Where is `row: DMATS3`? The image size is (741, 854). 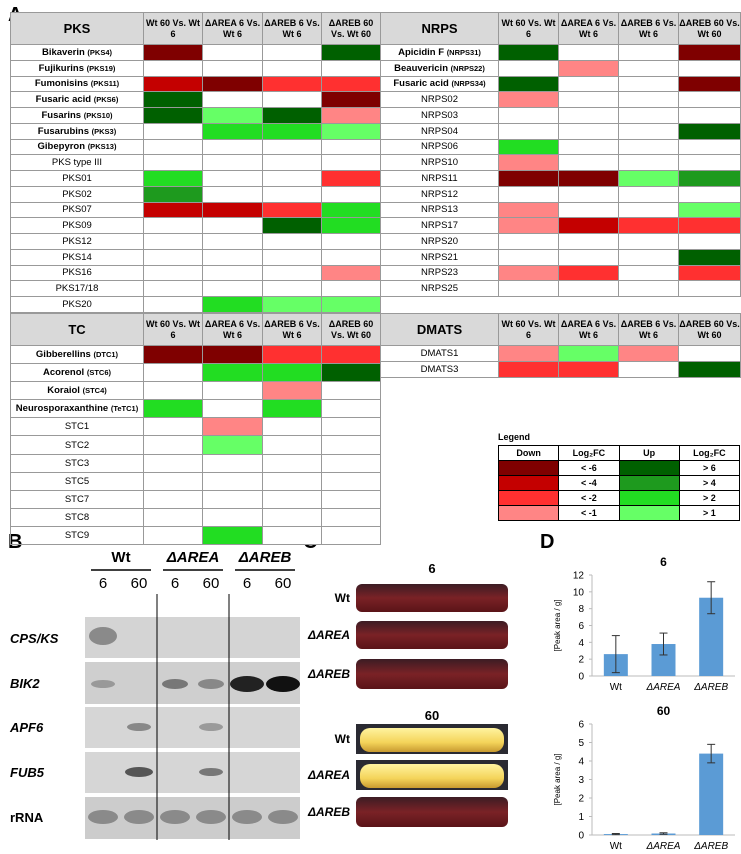
row: DMATS3 is located at coordinates (560, 369).